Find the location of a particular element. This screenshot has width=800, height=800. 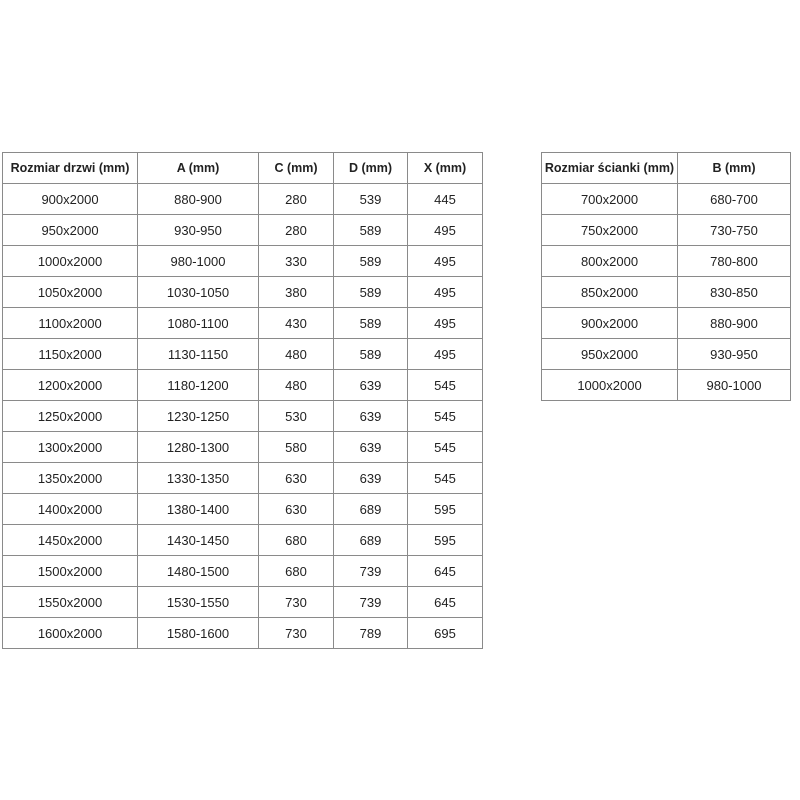

table-cell: 1450x2000 is located at coordinates (70, 540).